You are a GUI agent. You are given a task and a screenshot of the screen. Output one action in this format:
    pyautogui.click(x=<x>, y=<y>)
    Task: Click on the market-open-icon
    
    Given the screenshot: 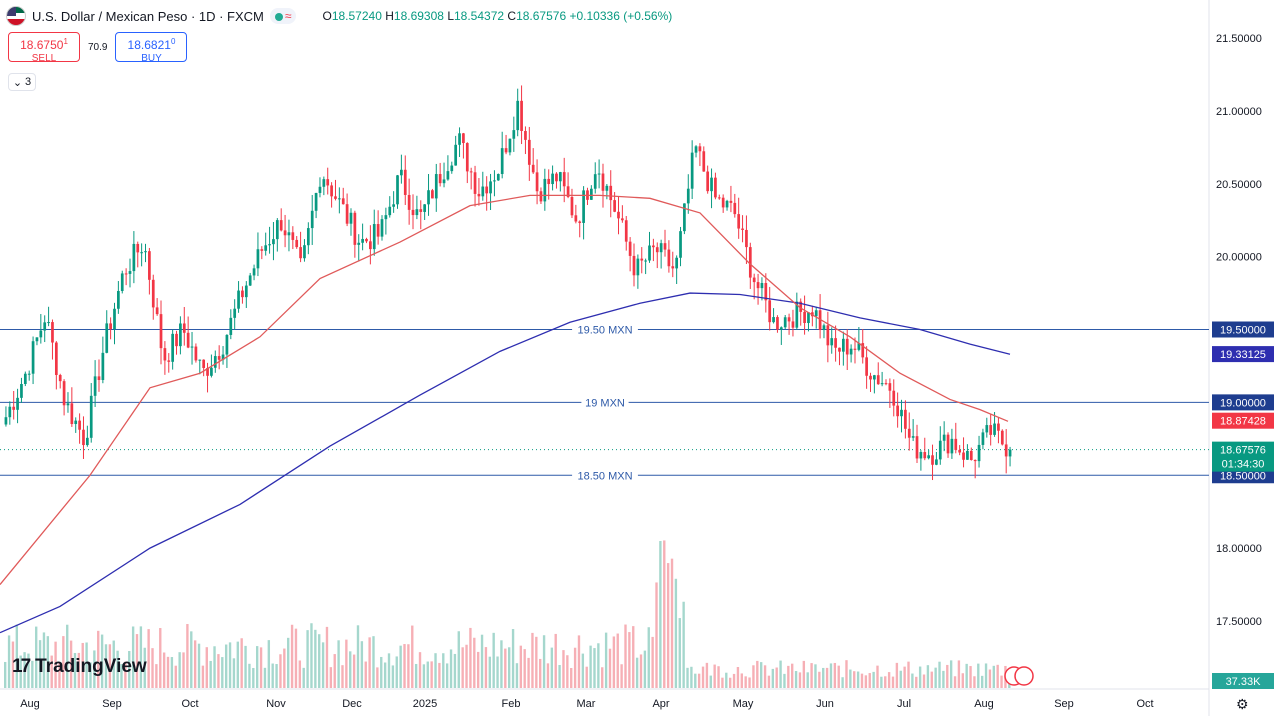 What is the action you would take?
    pyautogui.click(x=278, y=17)
    